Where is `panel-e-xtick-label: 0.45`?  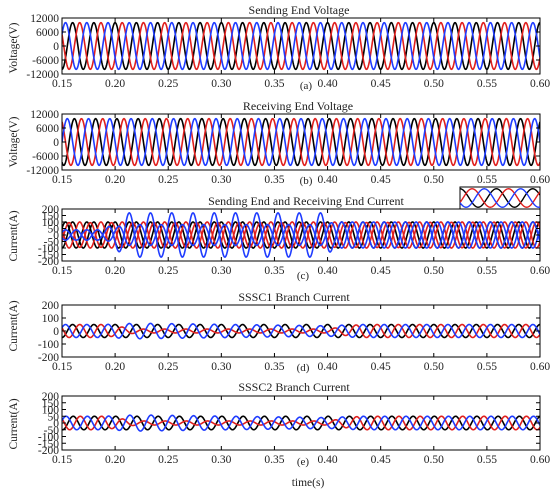 panel-e-xtick-label: 0.45 is located at coordinates (381, 460).